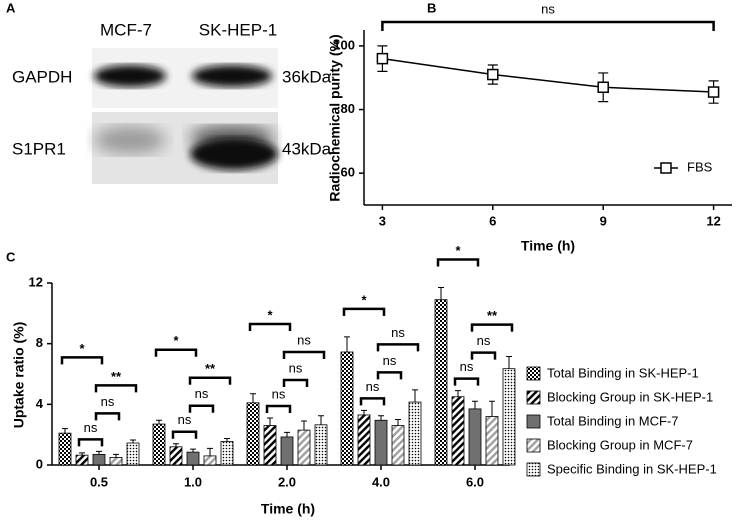 The image size is (756, 520). Describe the element at coordinates (39, 463) in the screenshot. I see `y-tick-label: 0` at that location.